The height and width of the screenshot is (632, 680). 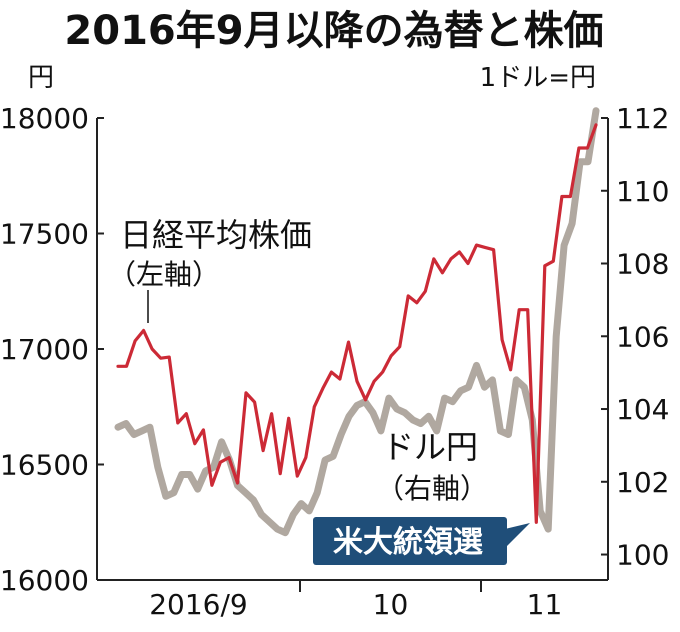 What do you see at coordinates (642, 191) in the screenshot?
I see `right-axis-tick-label: 110` at bounding box center [642, 191].